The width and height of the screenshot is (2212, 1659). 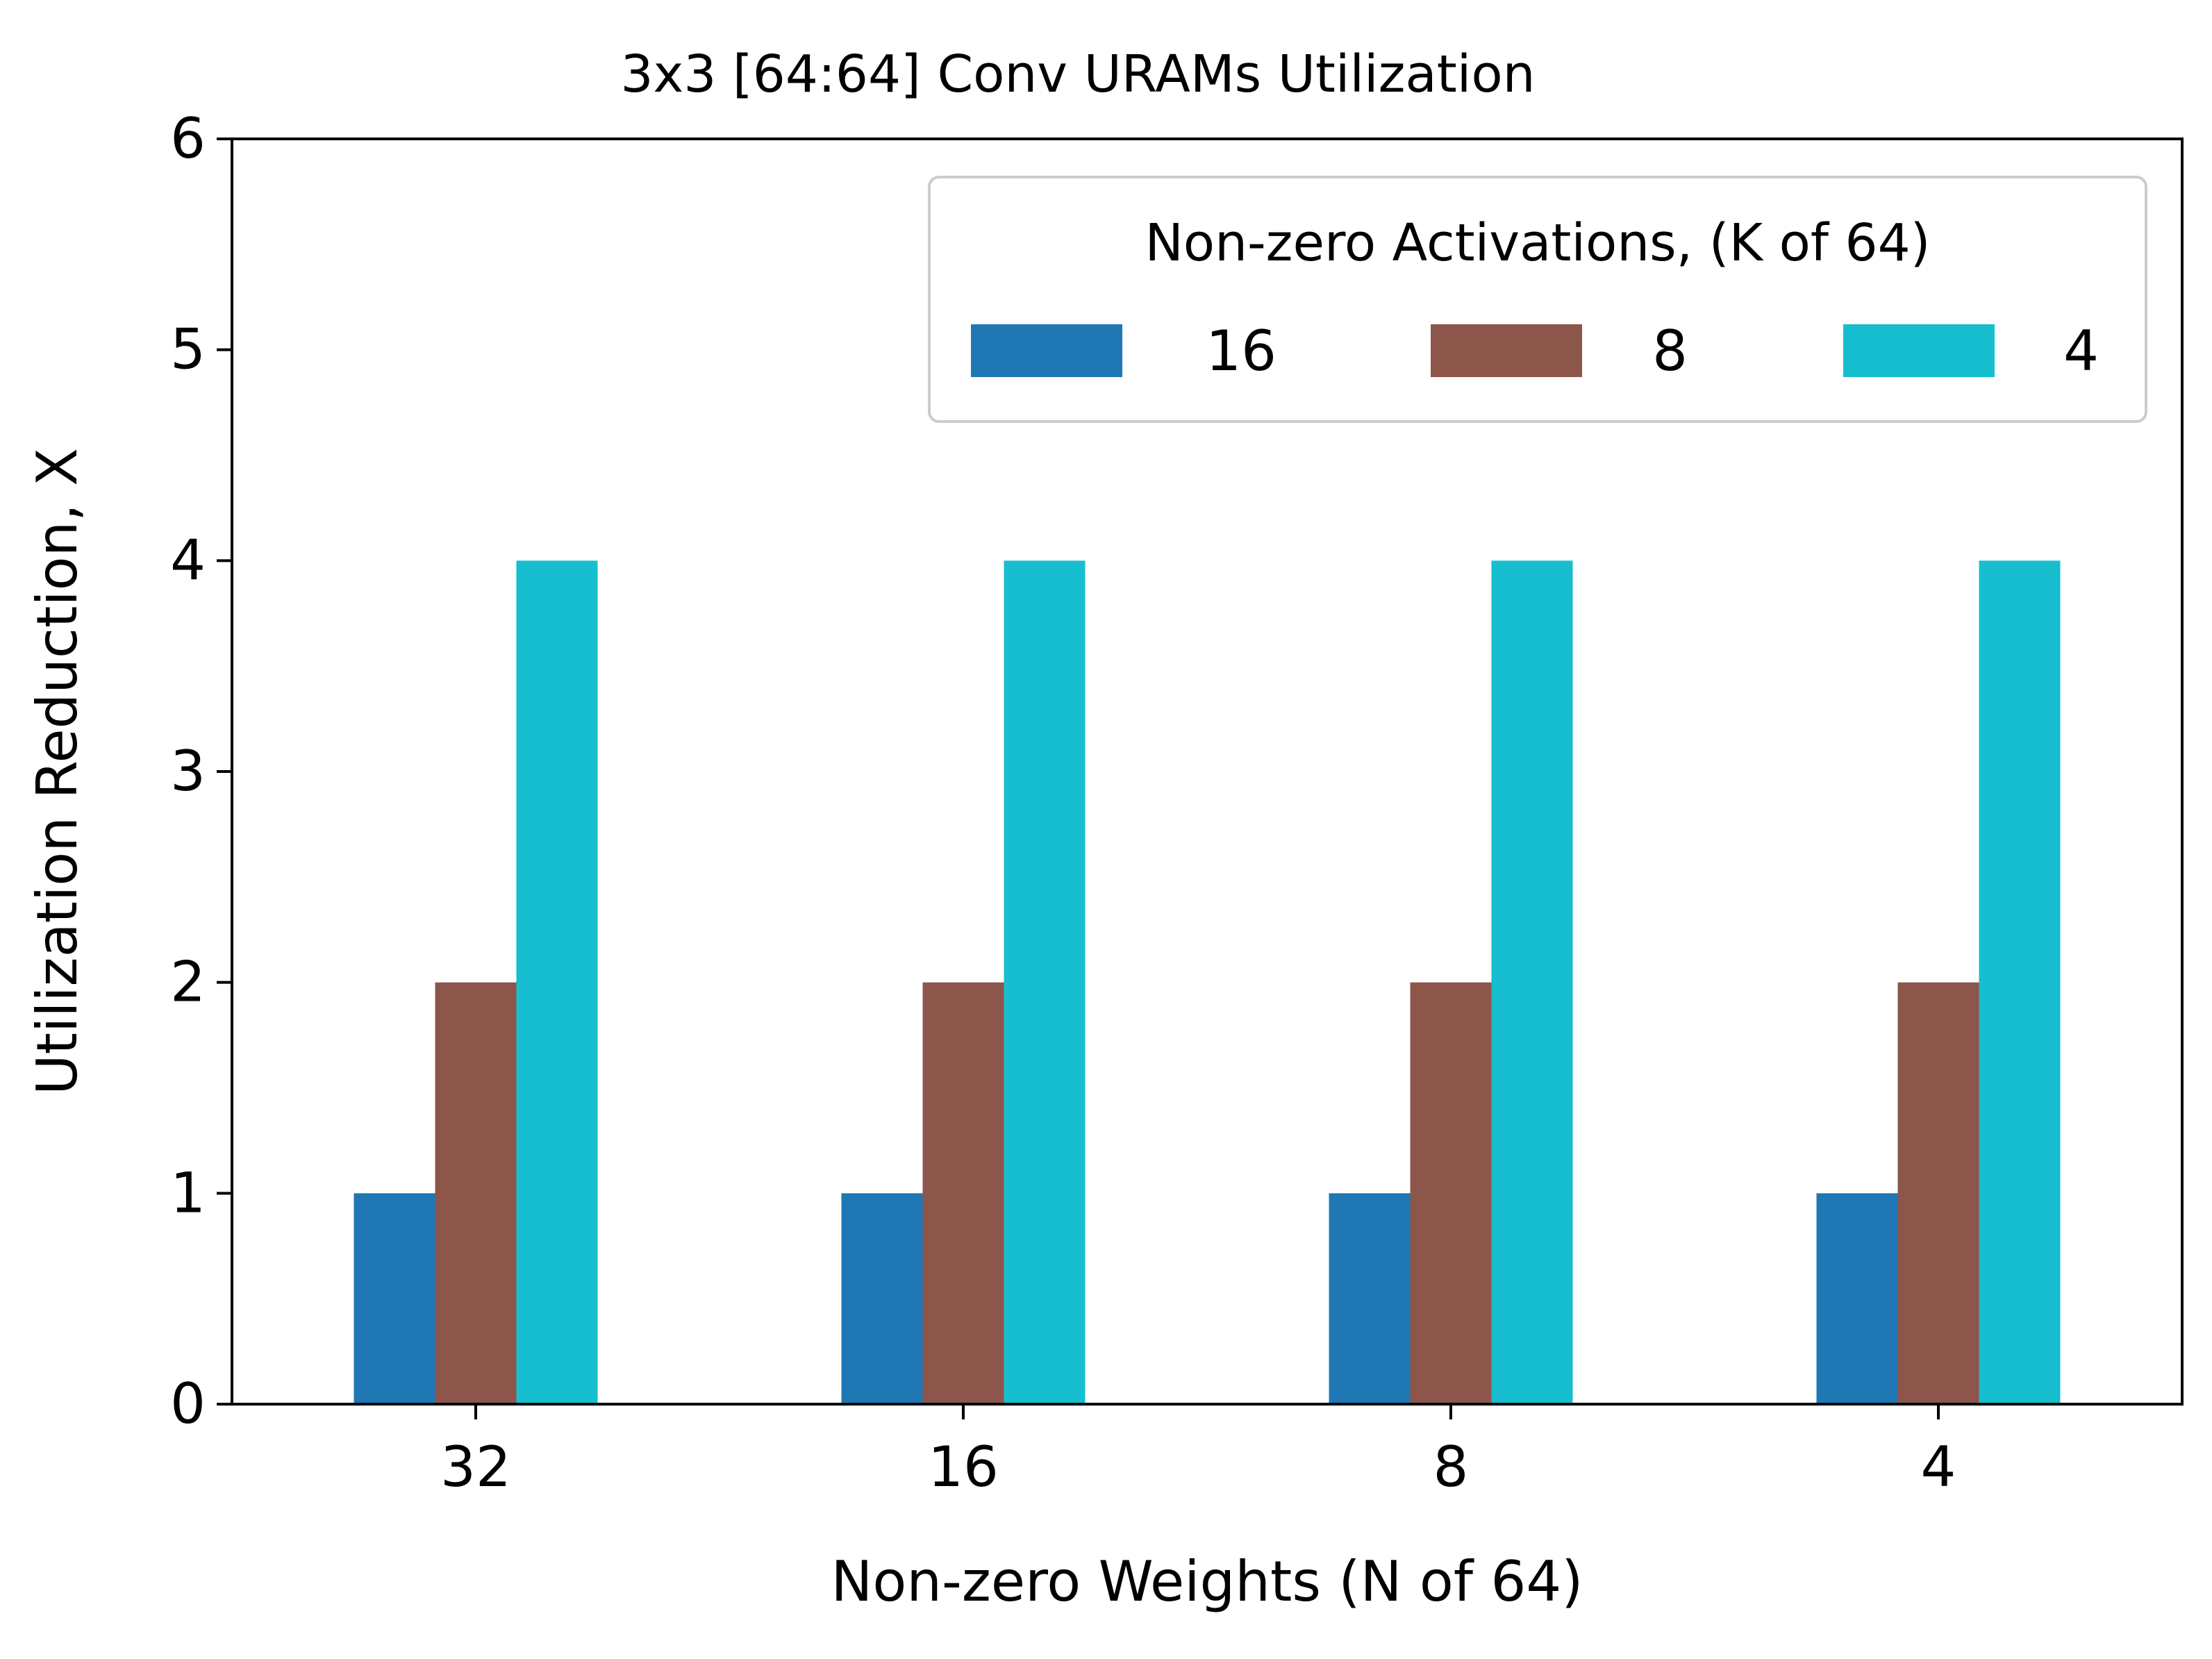 I want to click on x-tick-label: 16, so click(x=963, y=1467).